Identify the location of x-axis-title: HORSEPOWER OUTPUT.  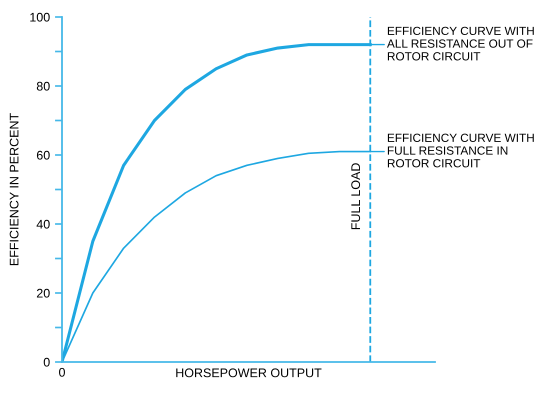
(249, 373).